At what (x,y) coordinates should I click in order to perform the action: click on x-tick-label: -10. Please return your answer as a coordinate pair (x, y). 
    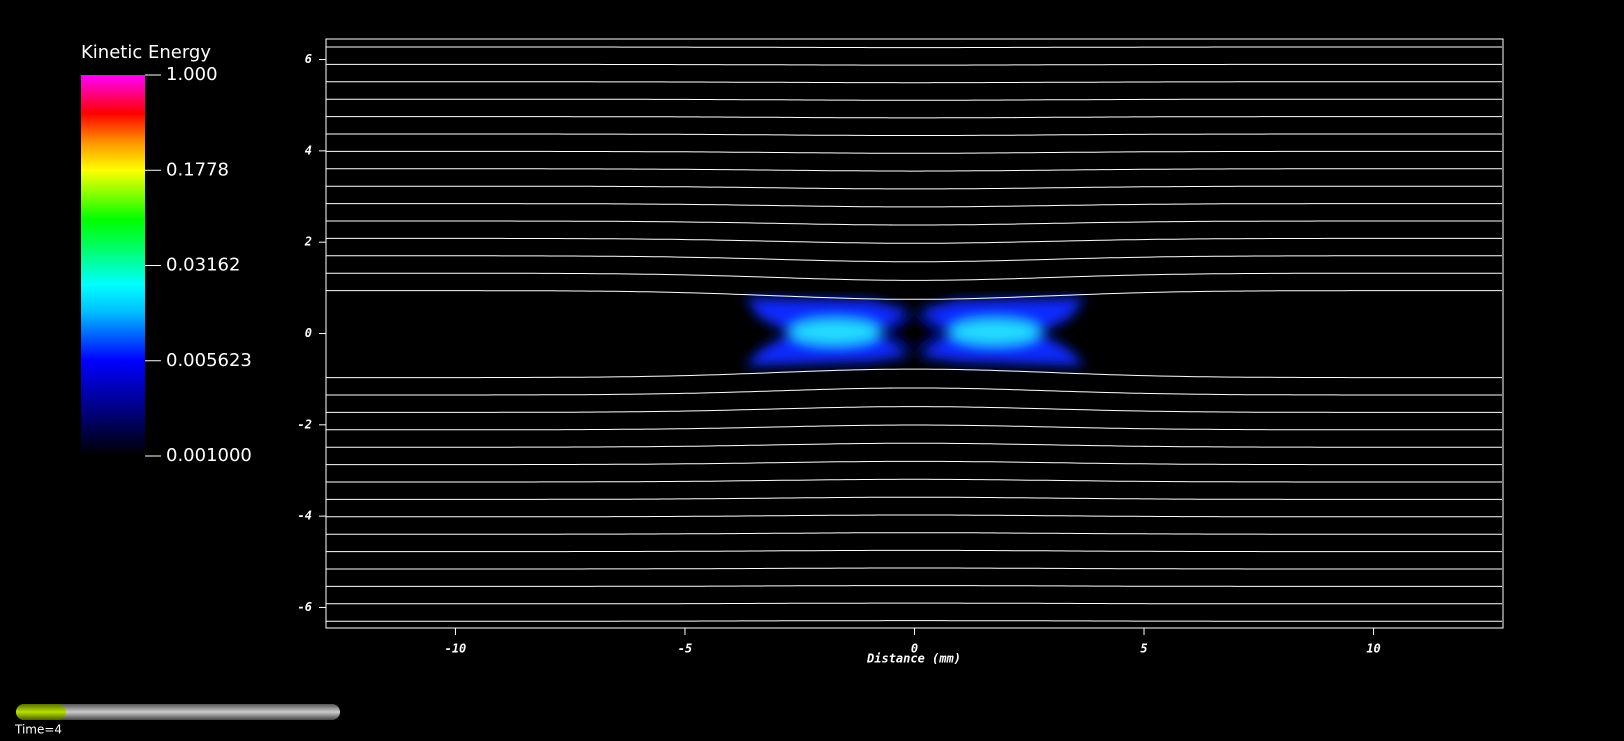
    Looking at the image, I should click on (456, 649).